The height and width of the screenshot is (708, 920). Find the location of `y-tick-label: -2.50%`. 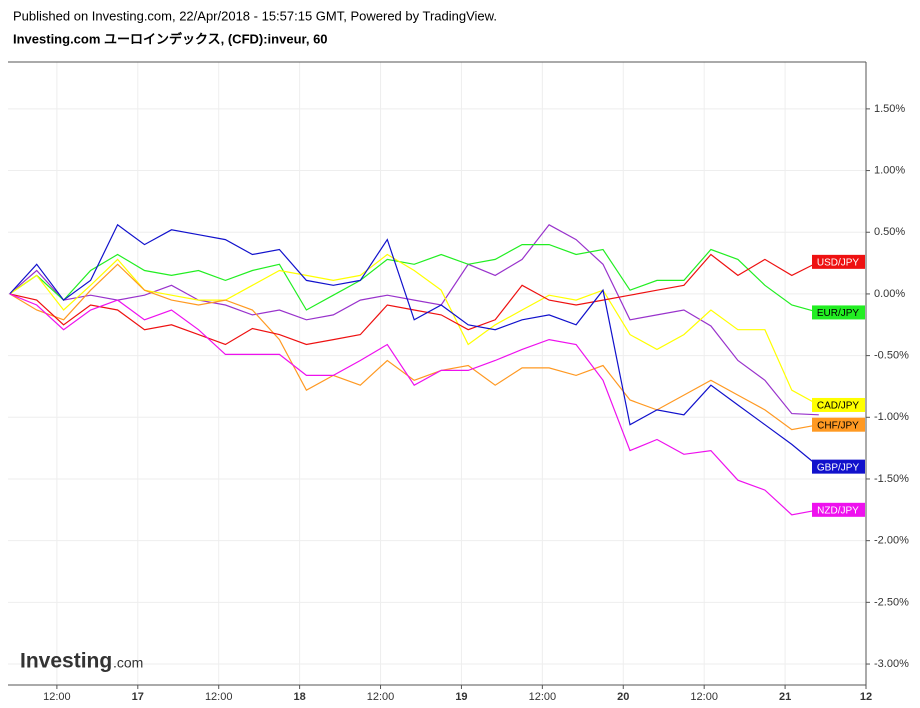

y-tick-label: -2.50% is located at coordinates (891, 602).